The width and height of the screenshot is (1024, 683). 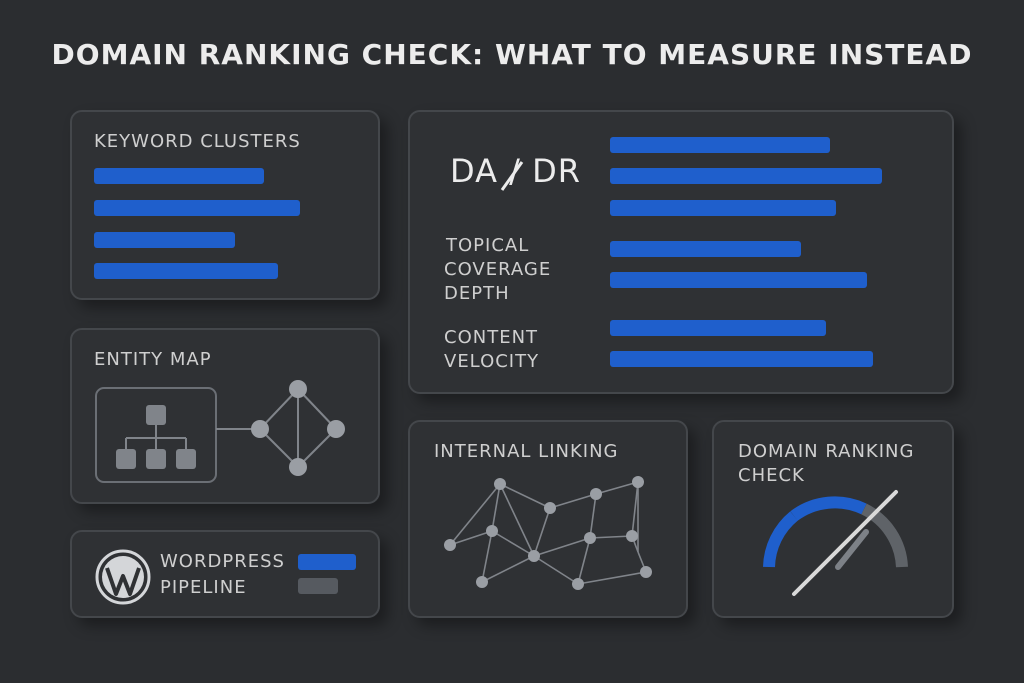 I want to click on topical-label-line1: TOPICAL, so click(x=488, y=245).